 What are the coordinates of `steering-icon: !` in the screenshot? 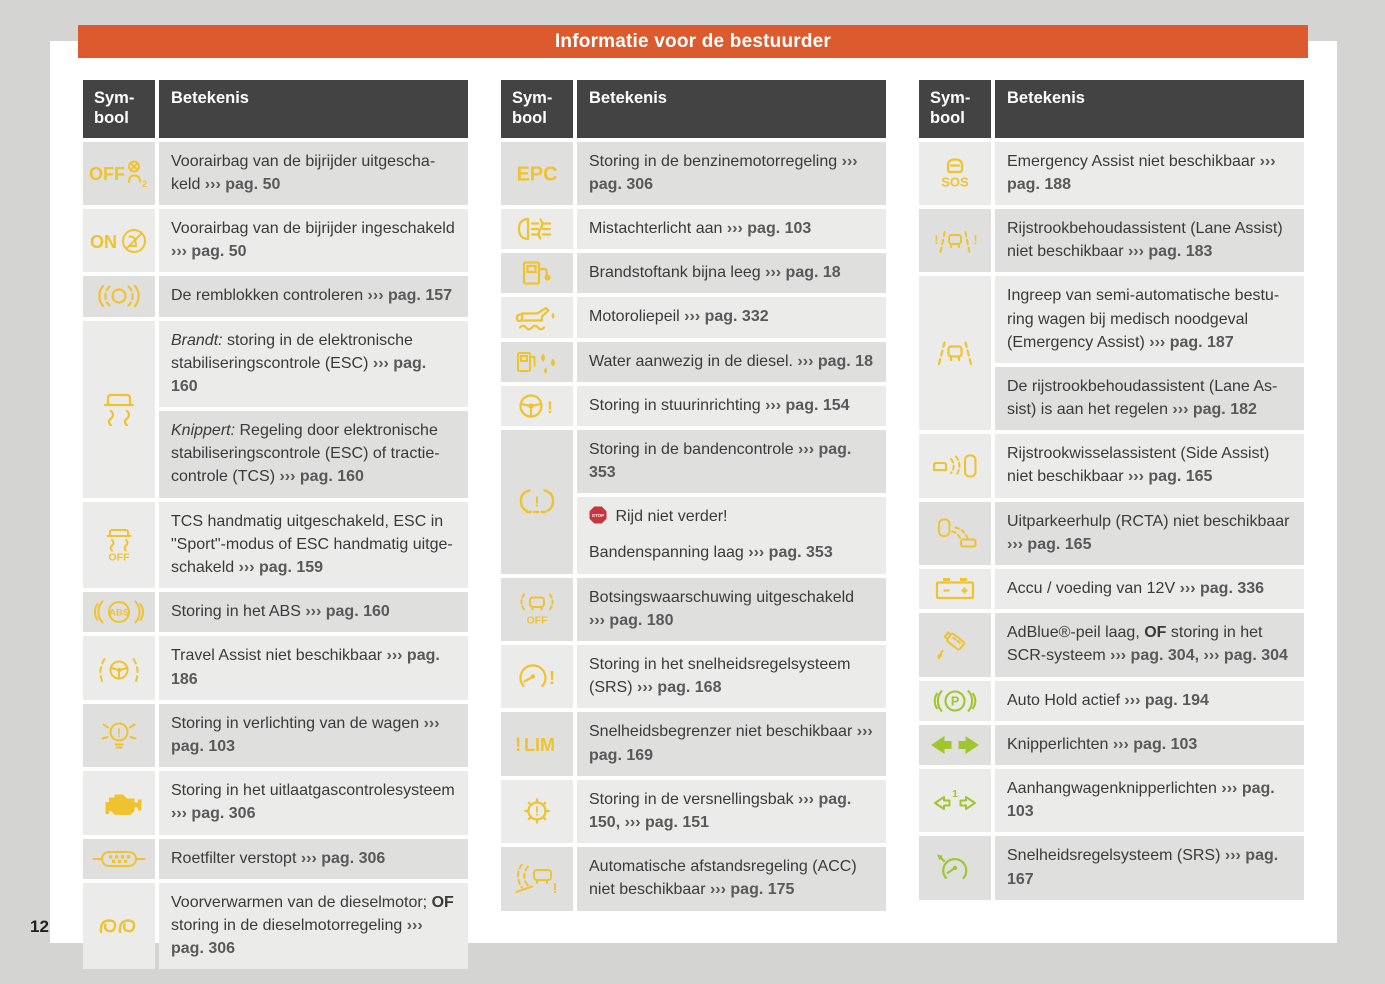 It's located at (537, 406).